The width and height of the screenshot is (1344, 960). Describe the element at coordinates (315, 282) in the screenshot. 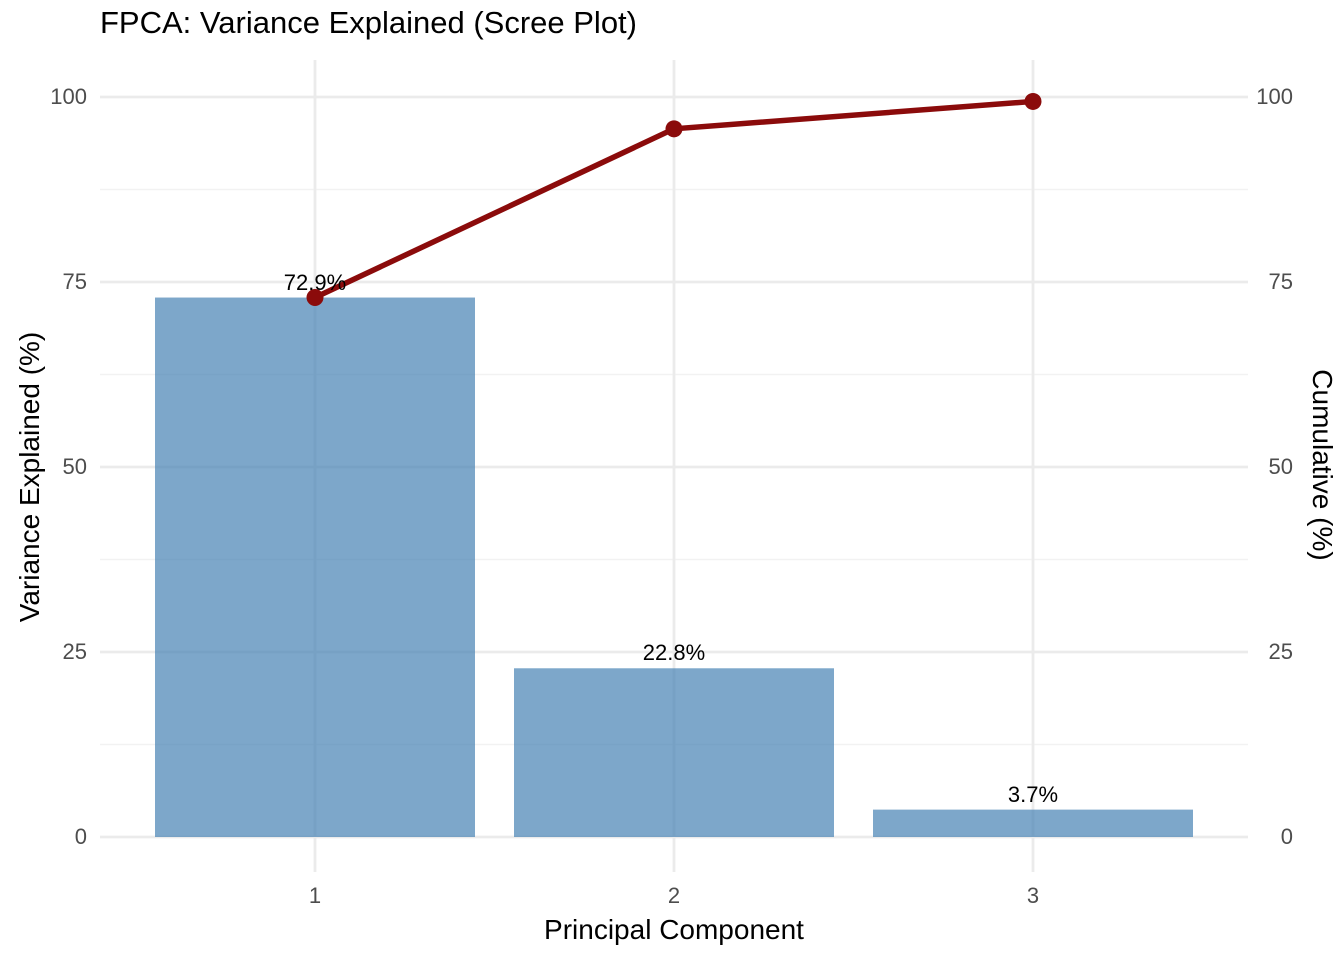

I see `bar-value-label-pc1: 72.9%` at that location.